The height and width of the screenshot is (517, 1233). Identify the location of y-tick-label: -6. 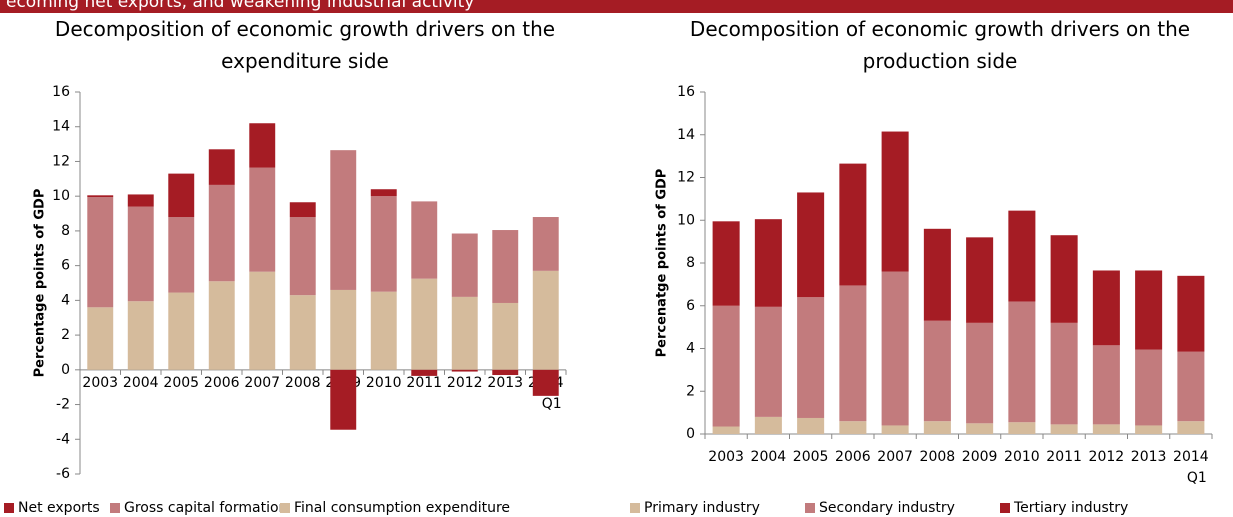
(63, 474).